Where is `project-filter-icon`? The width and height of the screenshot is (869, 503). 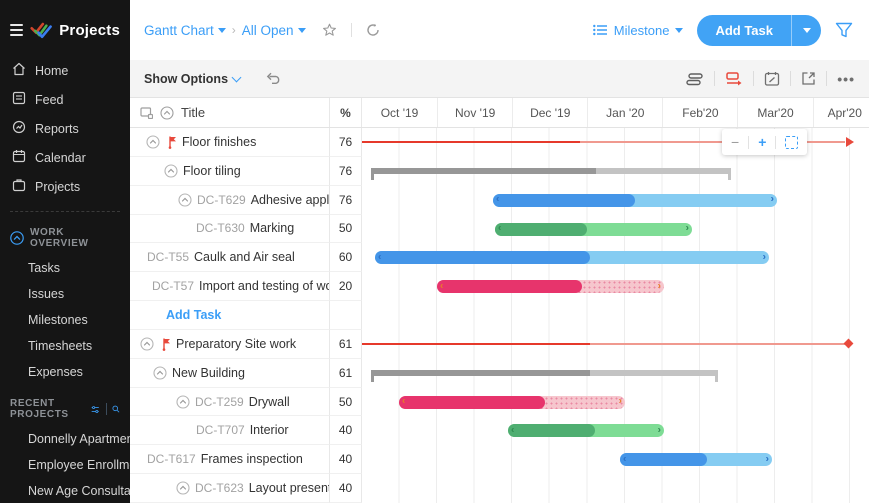
project-filter-icon is located at coordinates (95, 409).